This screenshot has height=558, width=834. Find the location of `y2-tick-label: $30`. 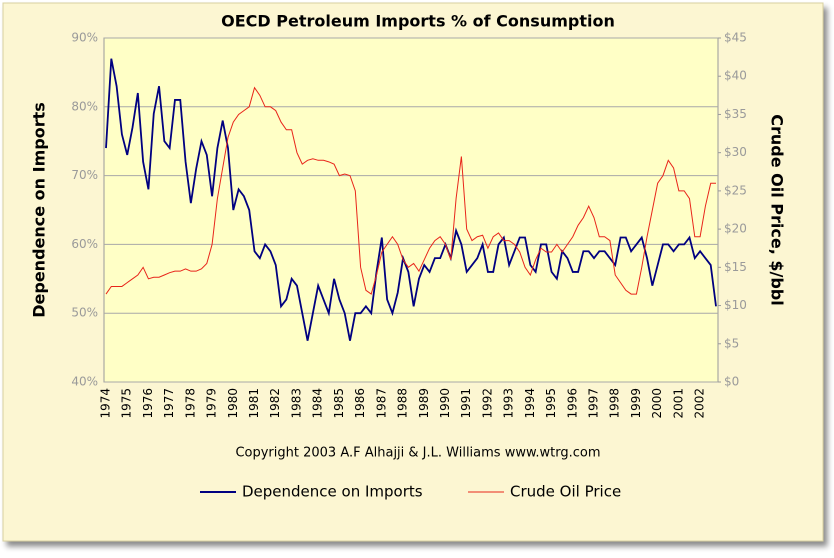

y2-tick-label: $30 is located at coordinates (735, 152).